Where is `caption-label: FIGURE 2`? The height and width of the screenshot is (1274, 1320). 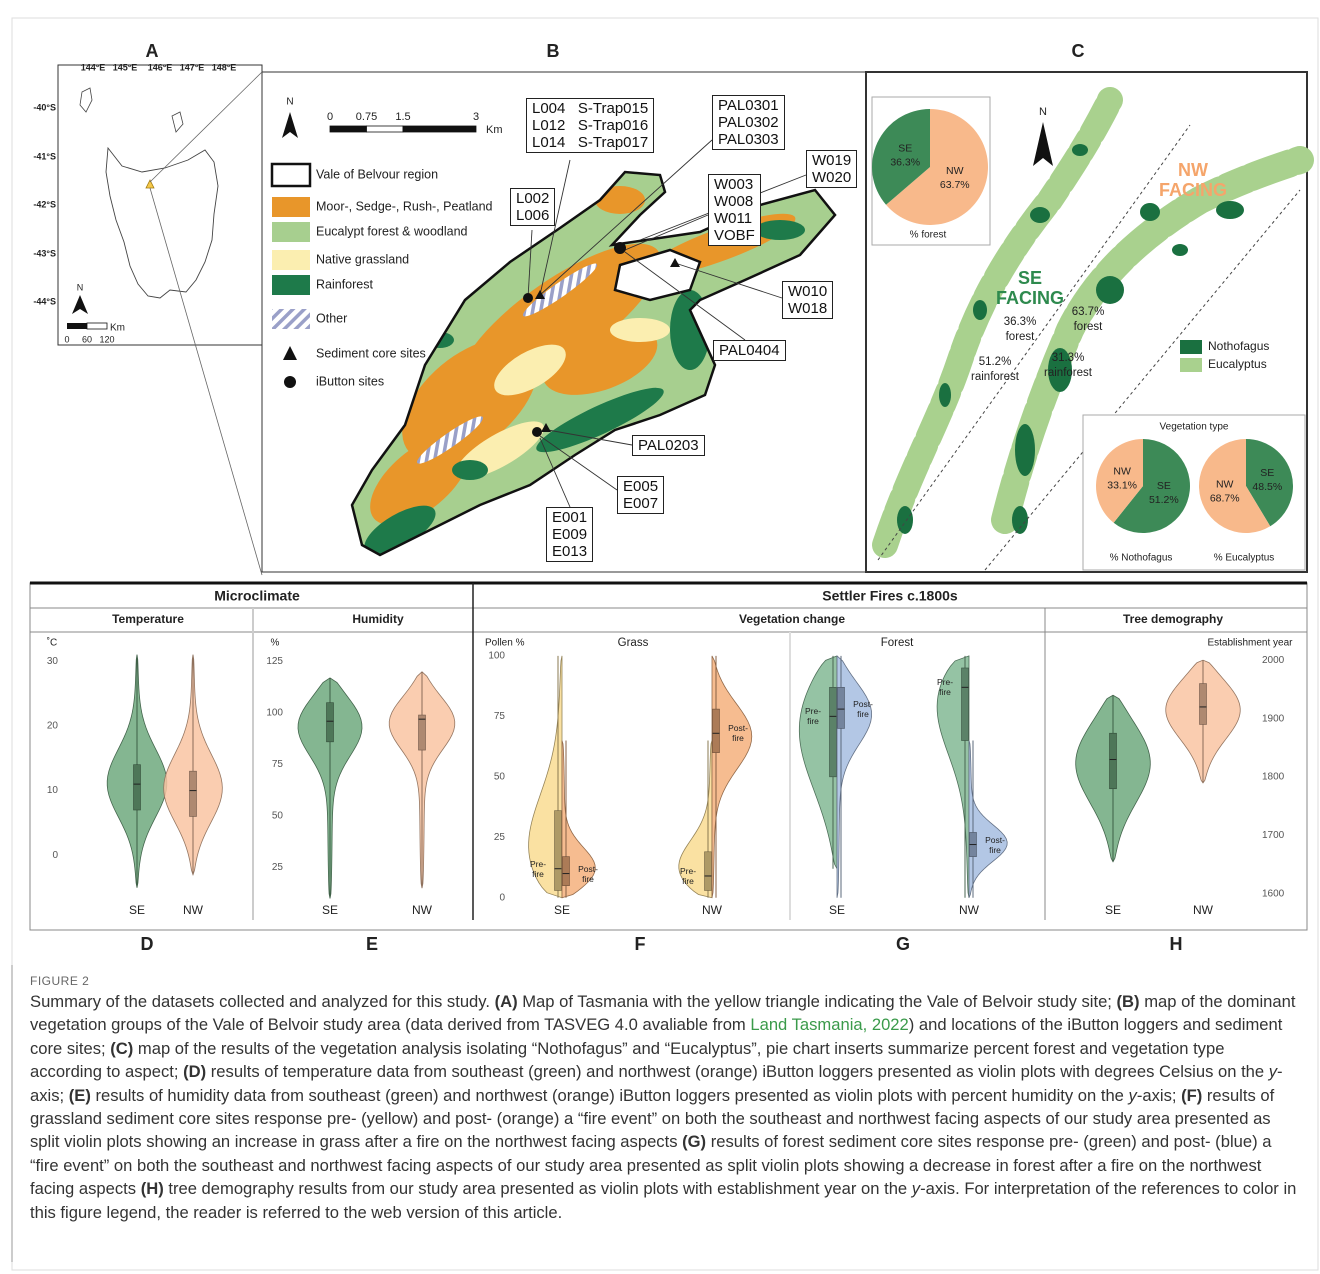
caption-label: FIGURE 2 is located at coordinates (60, 981).